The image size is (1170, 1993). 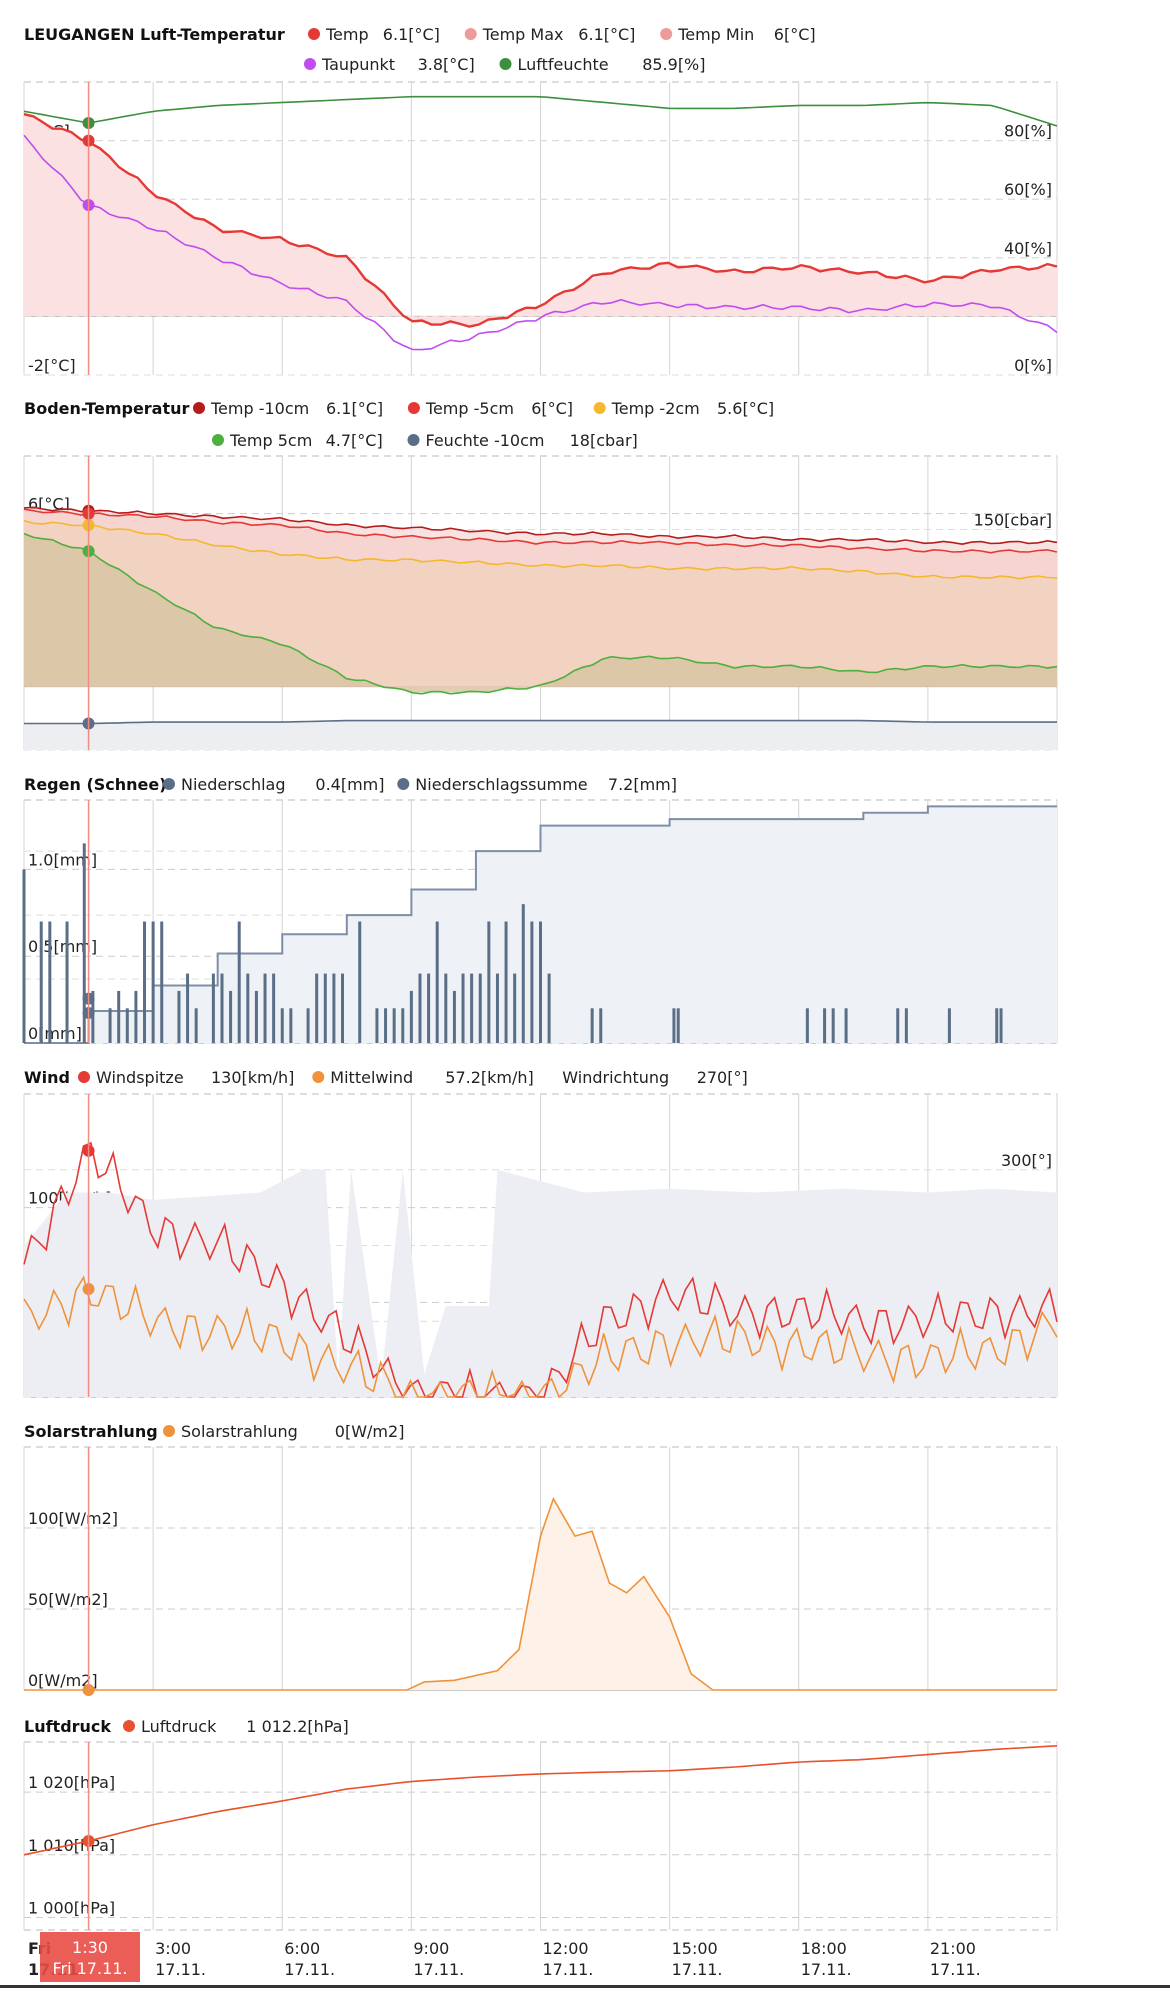 What do you see at coordinates (302, 1948) in the screenshot?
I see `x-tick-time: 6:00` at bounding box center [302, 1948].